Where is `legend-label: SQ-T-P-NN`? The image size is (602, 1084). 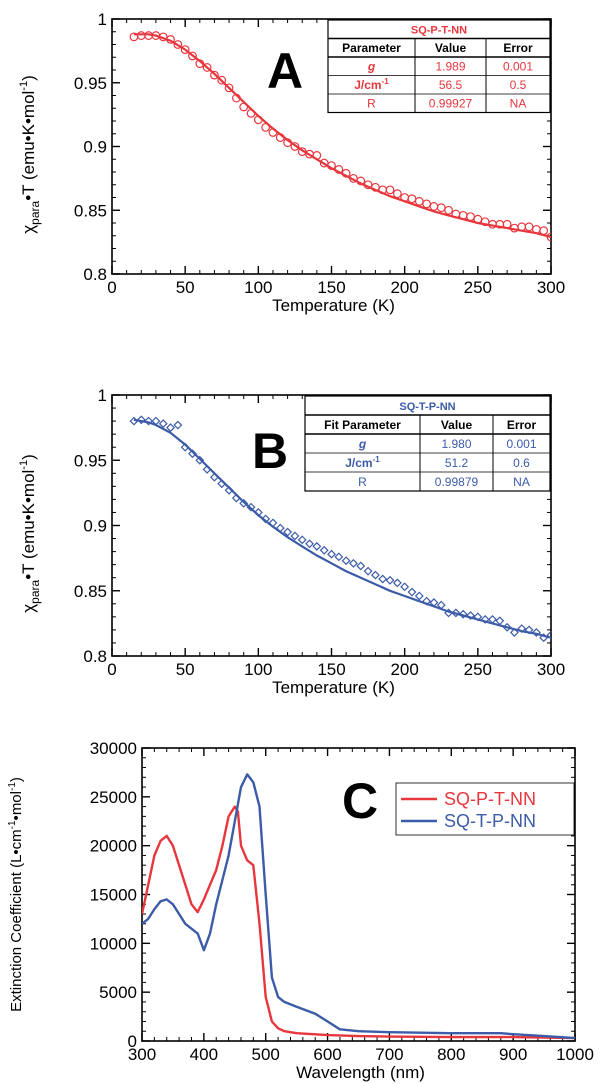
legend-label: SQ-T-P-NN is located at coordinates (490, 821).